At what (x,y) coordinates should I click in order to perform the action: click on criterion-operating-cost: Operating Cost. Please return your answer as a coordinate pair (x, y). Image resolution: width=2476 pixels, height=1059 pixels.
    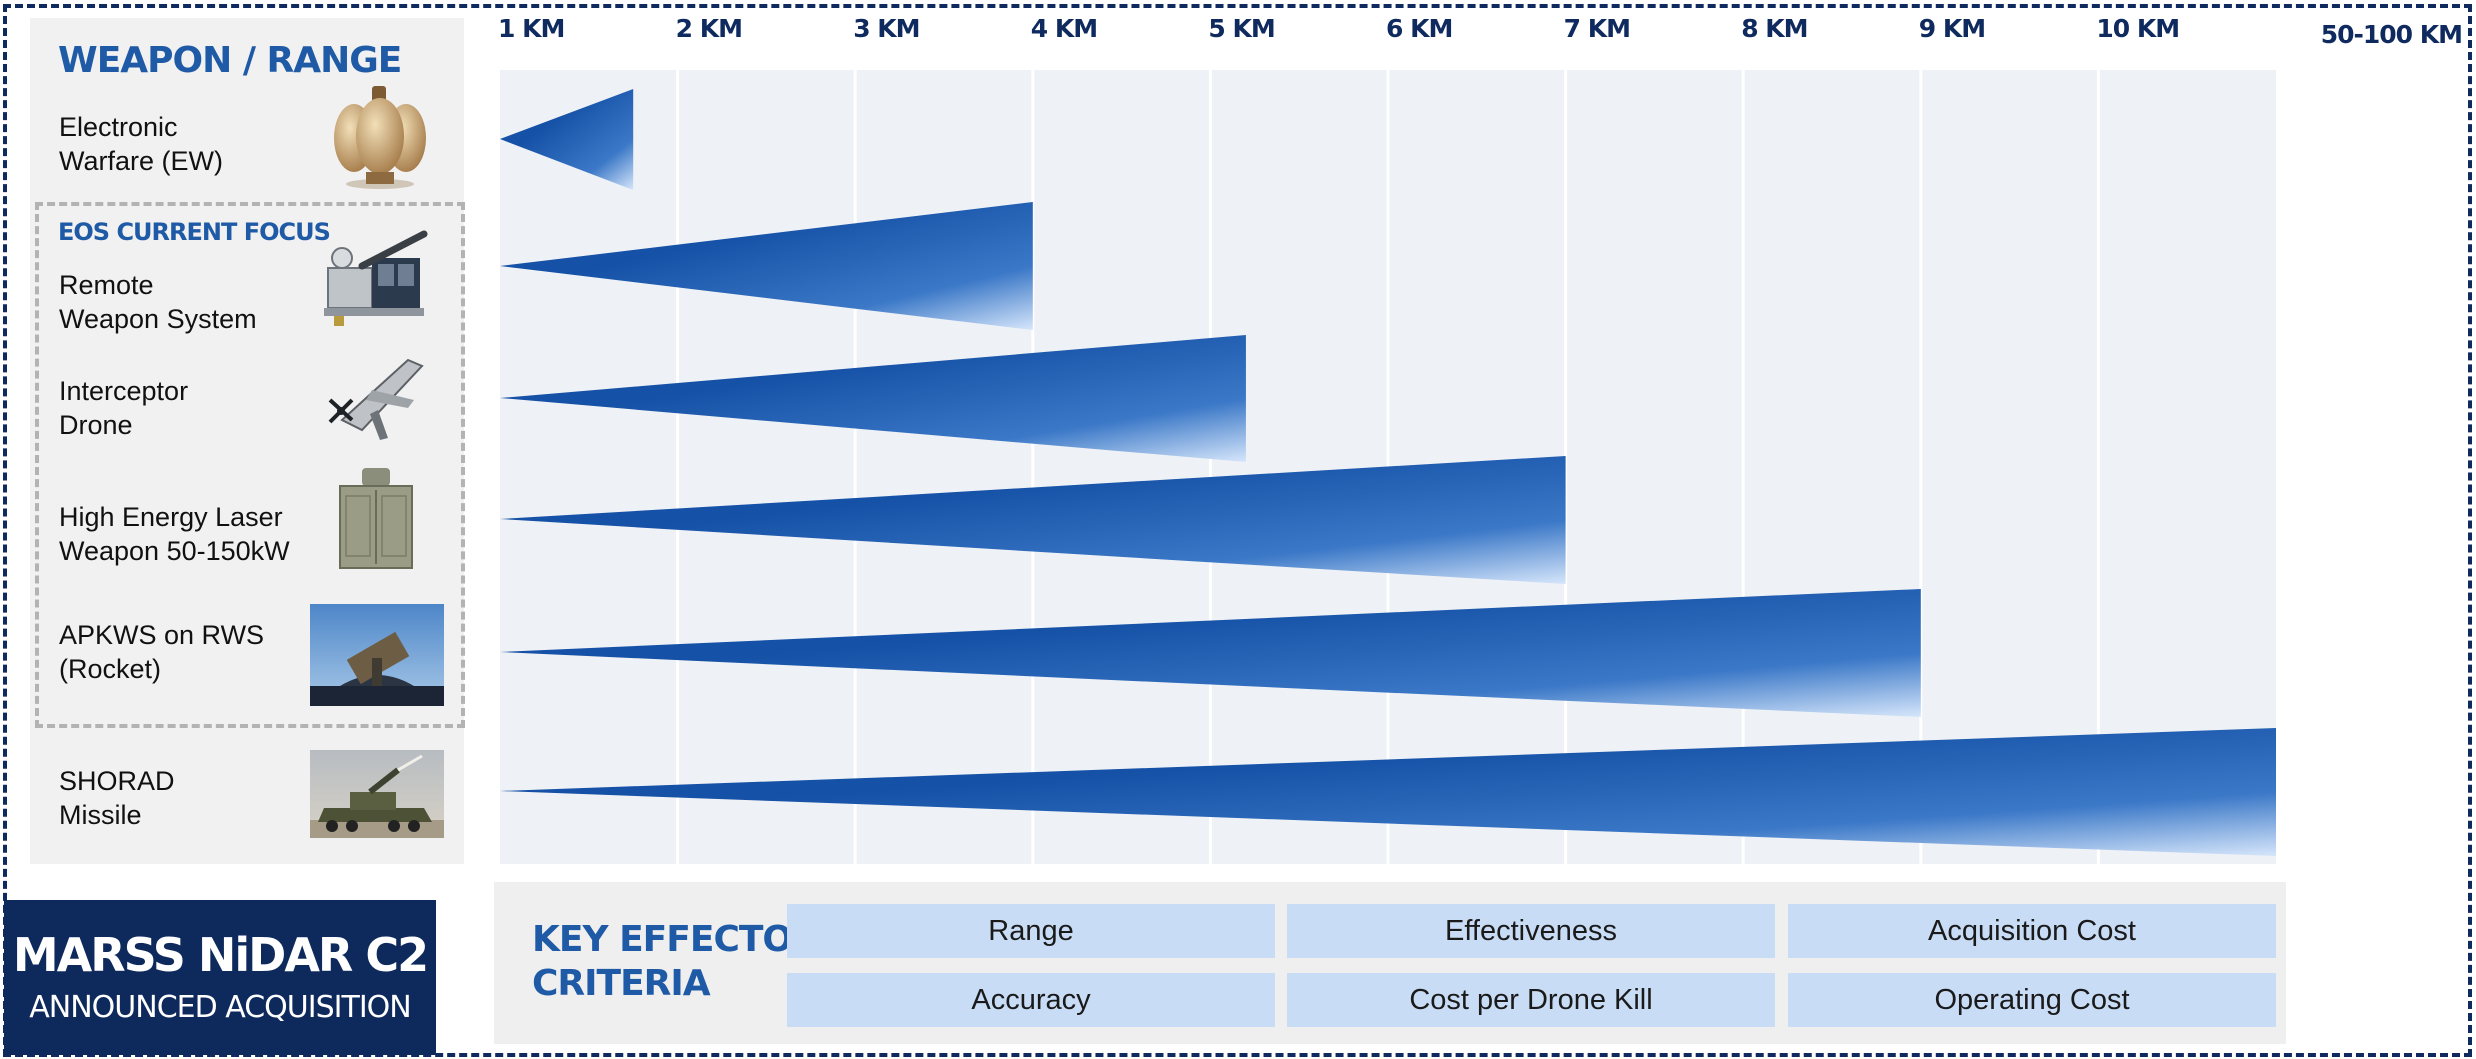
    Looking at the image, I should click on (2032, 1000).